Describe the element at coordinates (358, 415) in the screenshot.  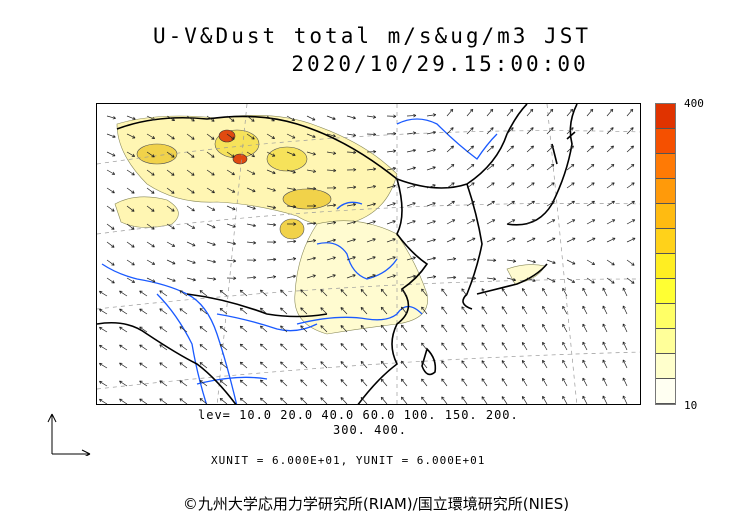
I see `contour-levels-line1: lev= 10.0 20.0 40.0 60.0 100. 150. 200.` at that location.